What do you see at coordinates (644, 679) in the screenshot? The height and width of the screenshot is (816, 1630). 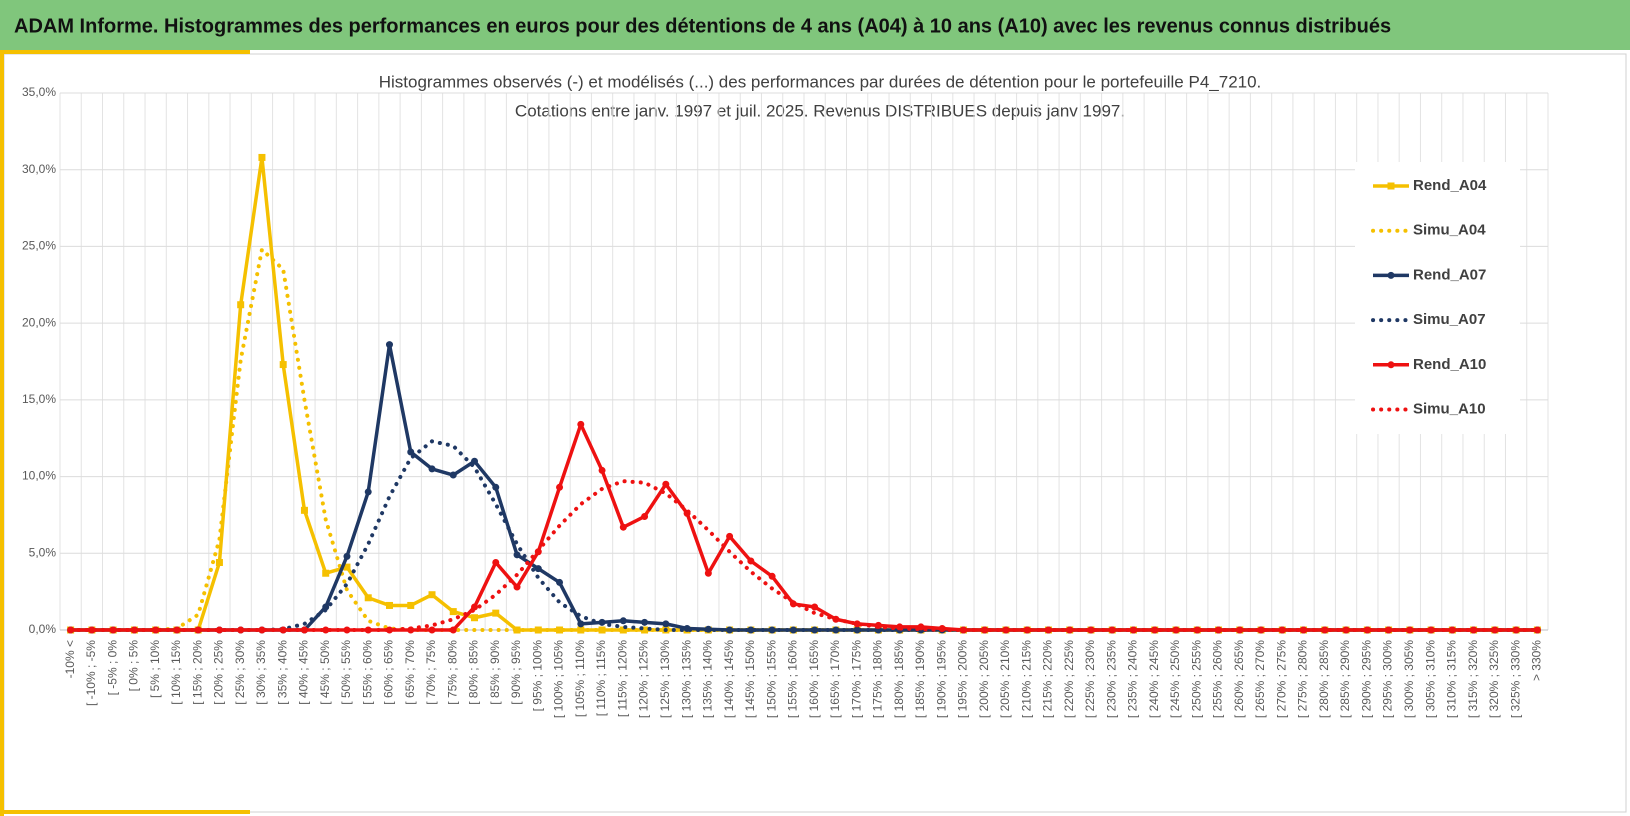 I see `x-tick-label: [ 120% ; 125%` at bounding box center [644, 679].